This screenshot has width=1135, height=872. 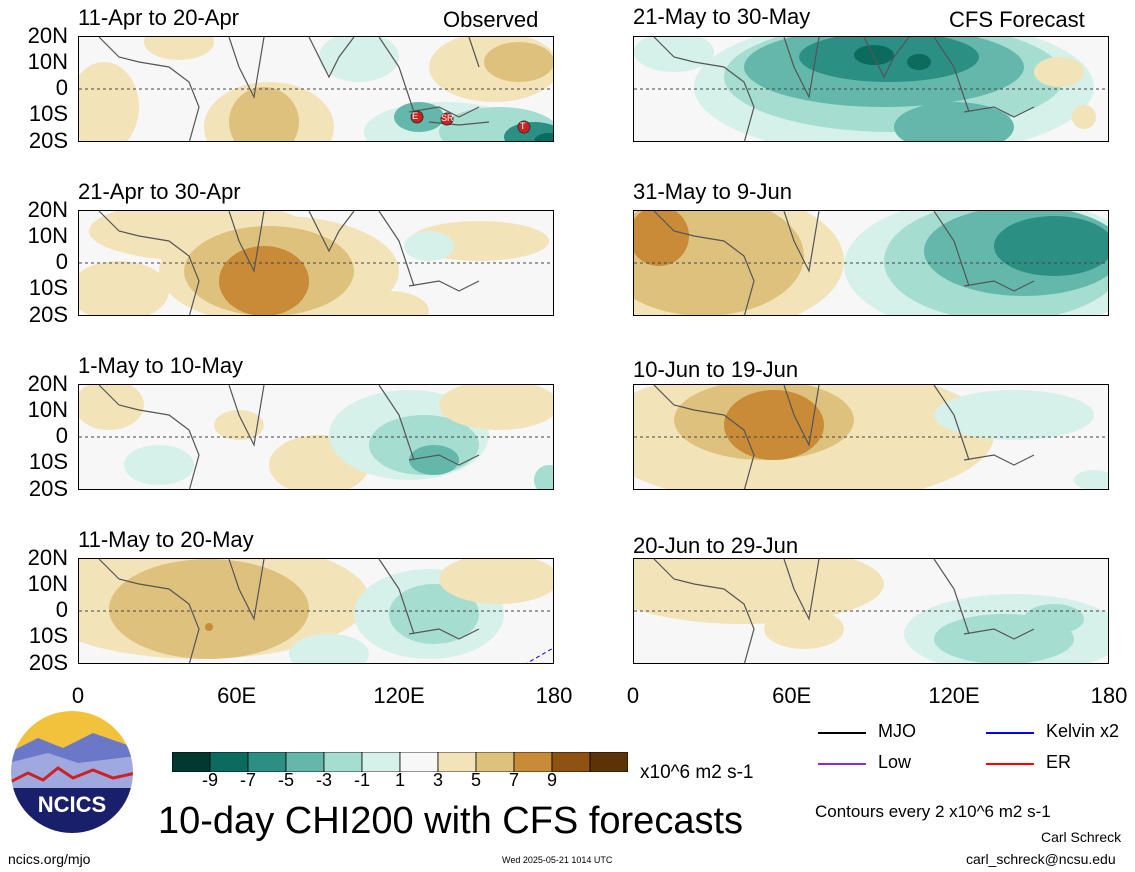 I want to click on colorbar-units: x10^6 m2 s-1, so click(x=697, y=772).